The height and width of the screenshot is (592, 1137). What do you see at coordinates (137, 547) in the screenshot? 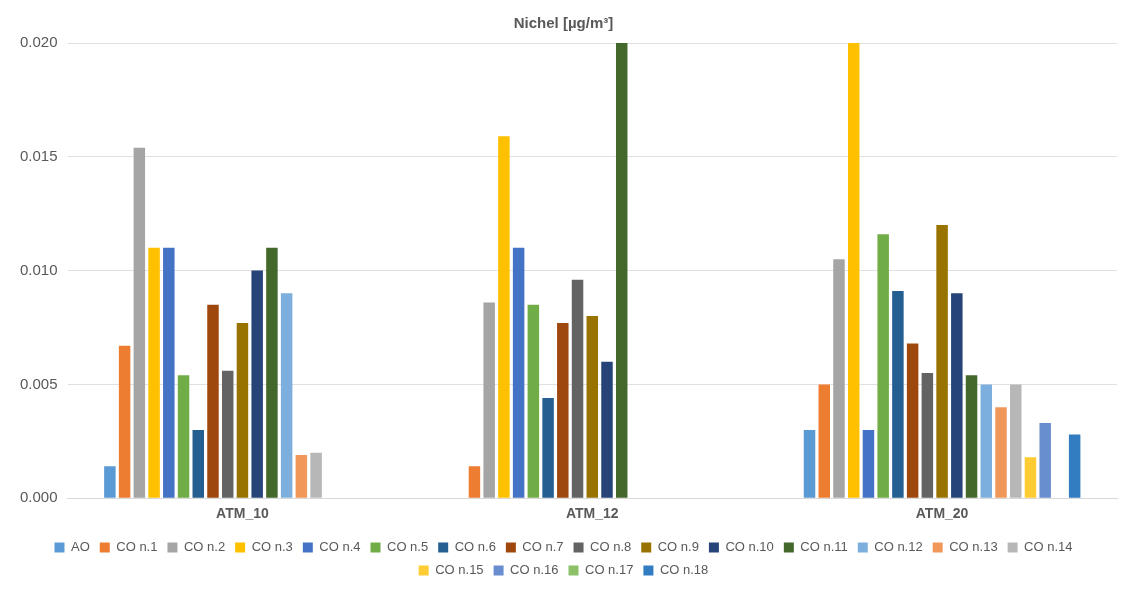
I see `legend-label: CO n.1` at bounding box center [137, 547].